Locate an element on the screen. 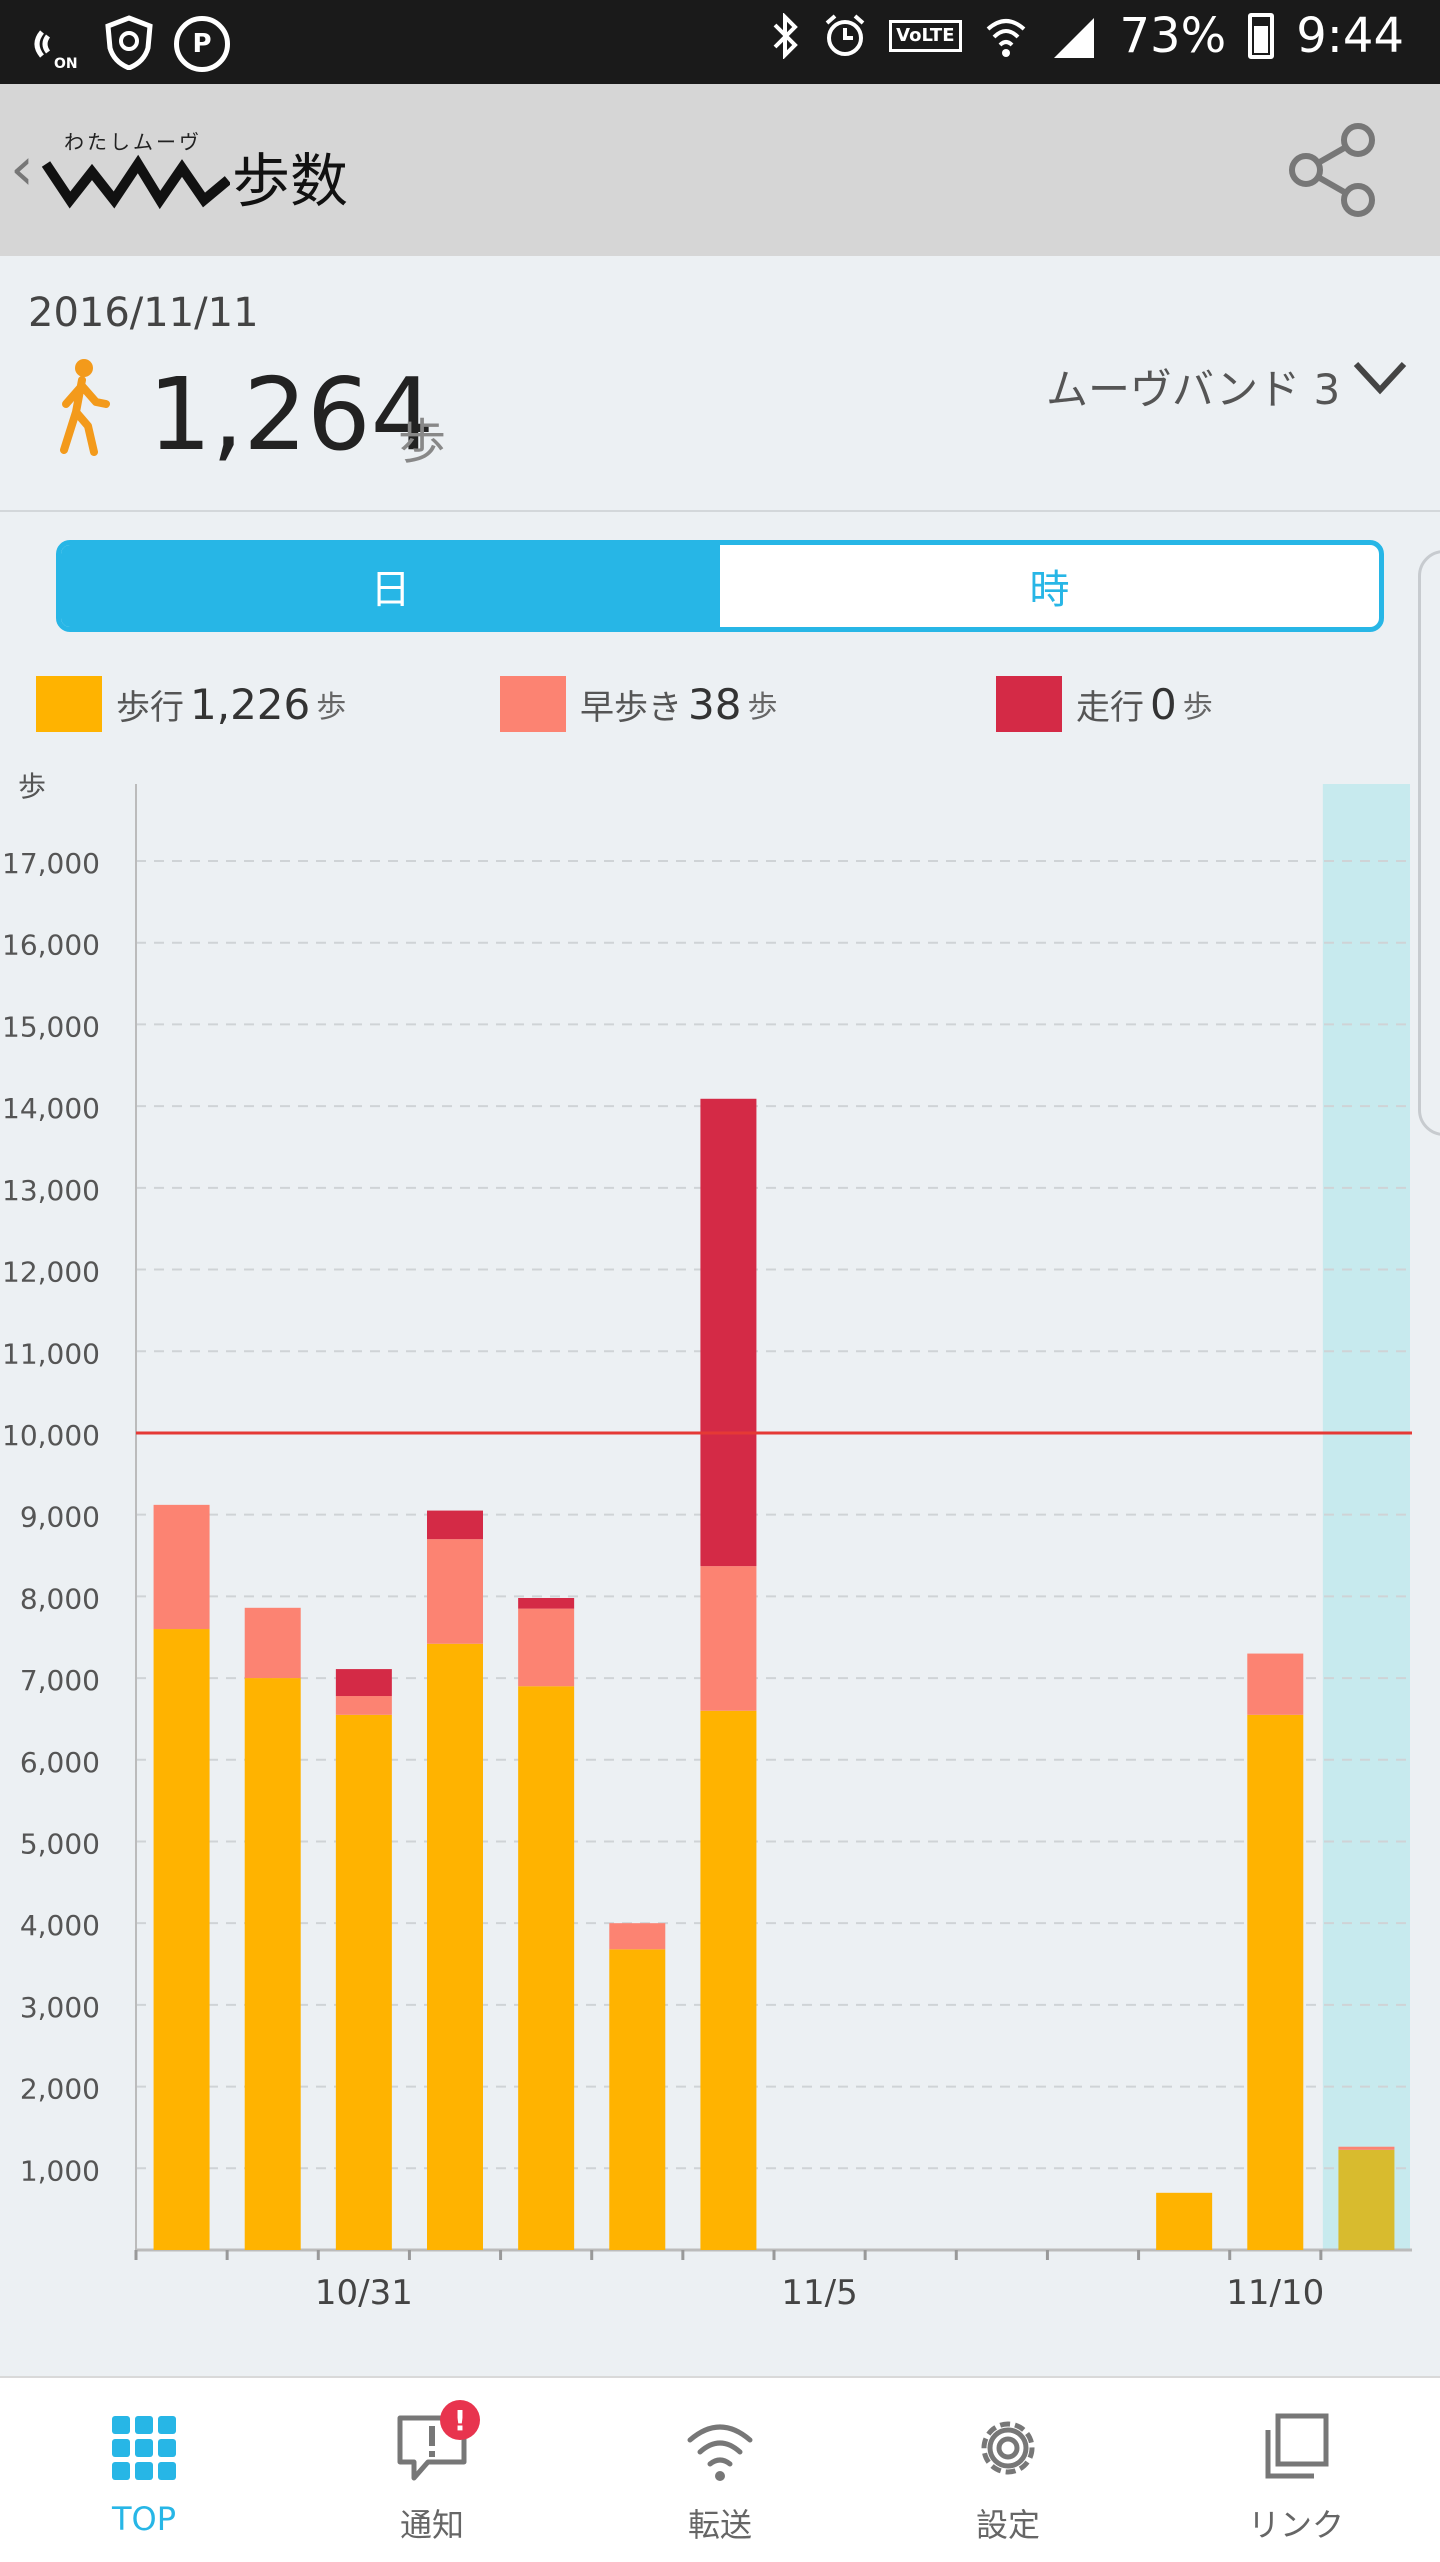  y-tick-label: 4,000 is located at coordinates (60, 1925).